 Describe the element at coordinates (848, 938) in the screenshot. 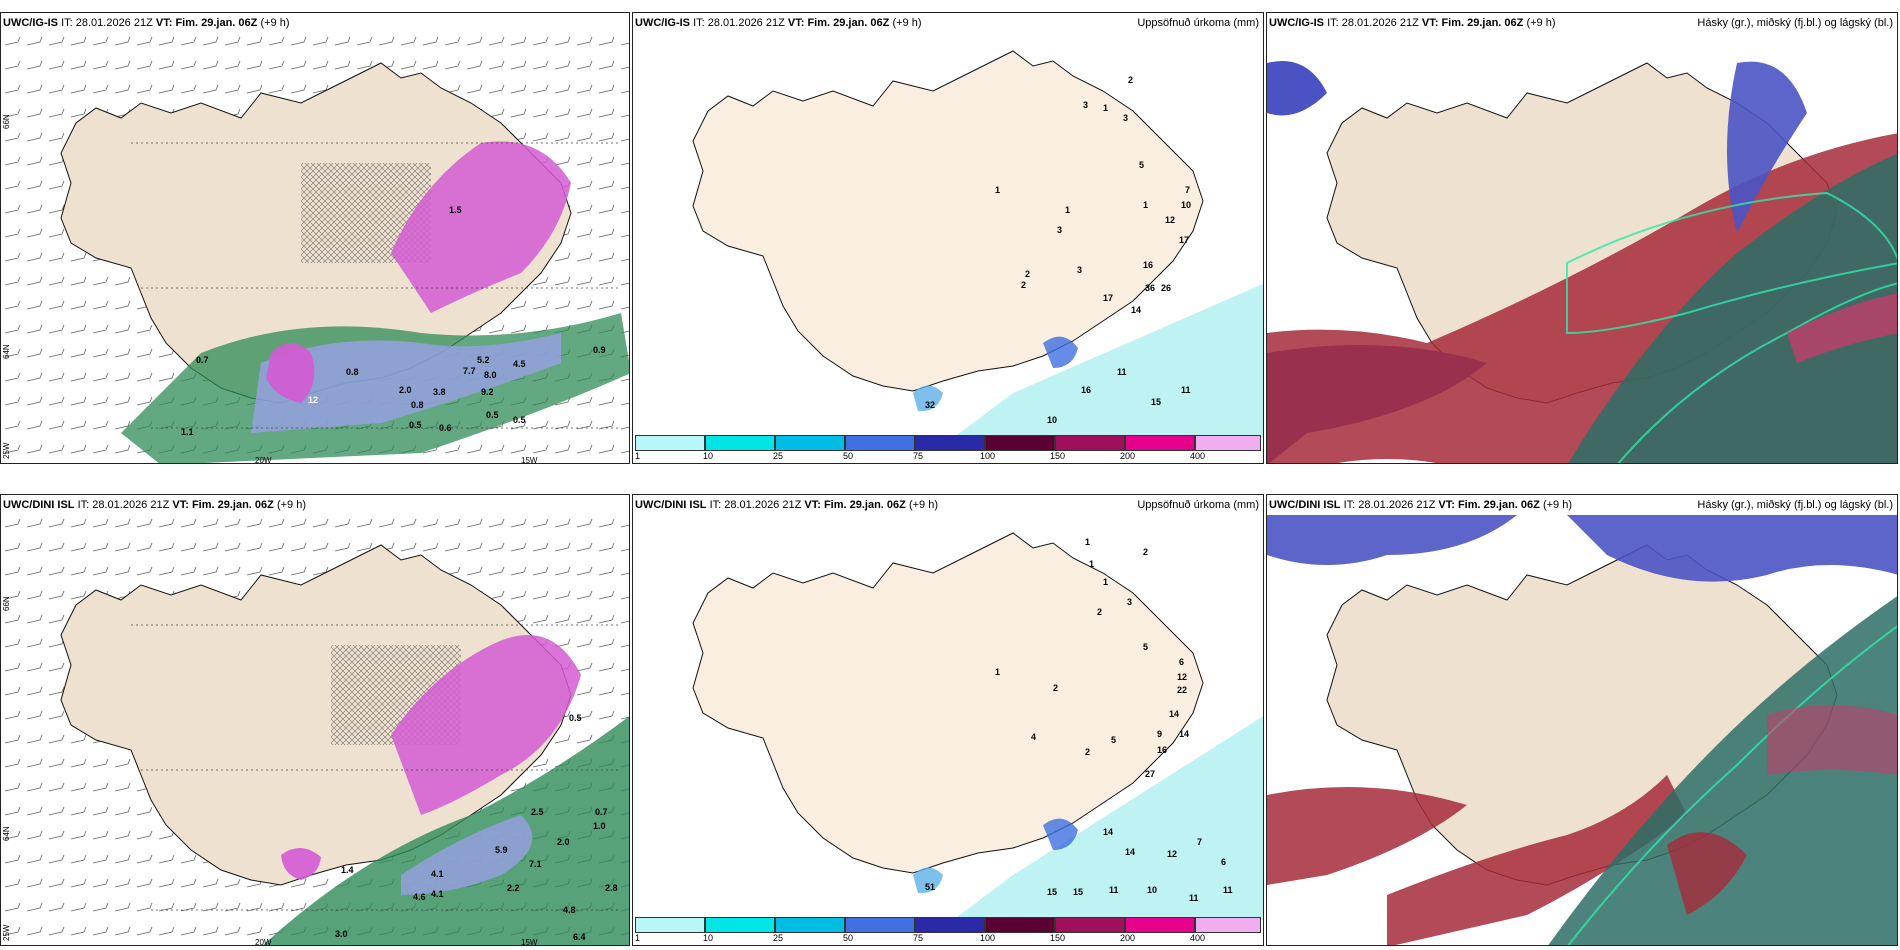

I see `colorbar-tick: 50` at that location.